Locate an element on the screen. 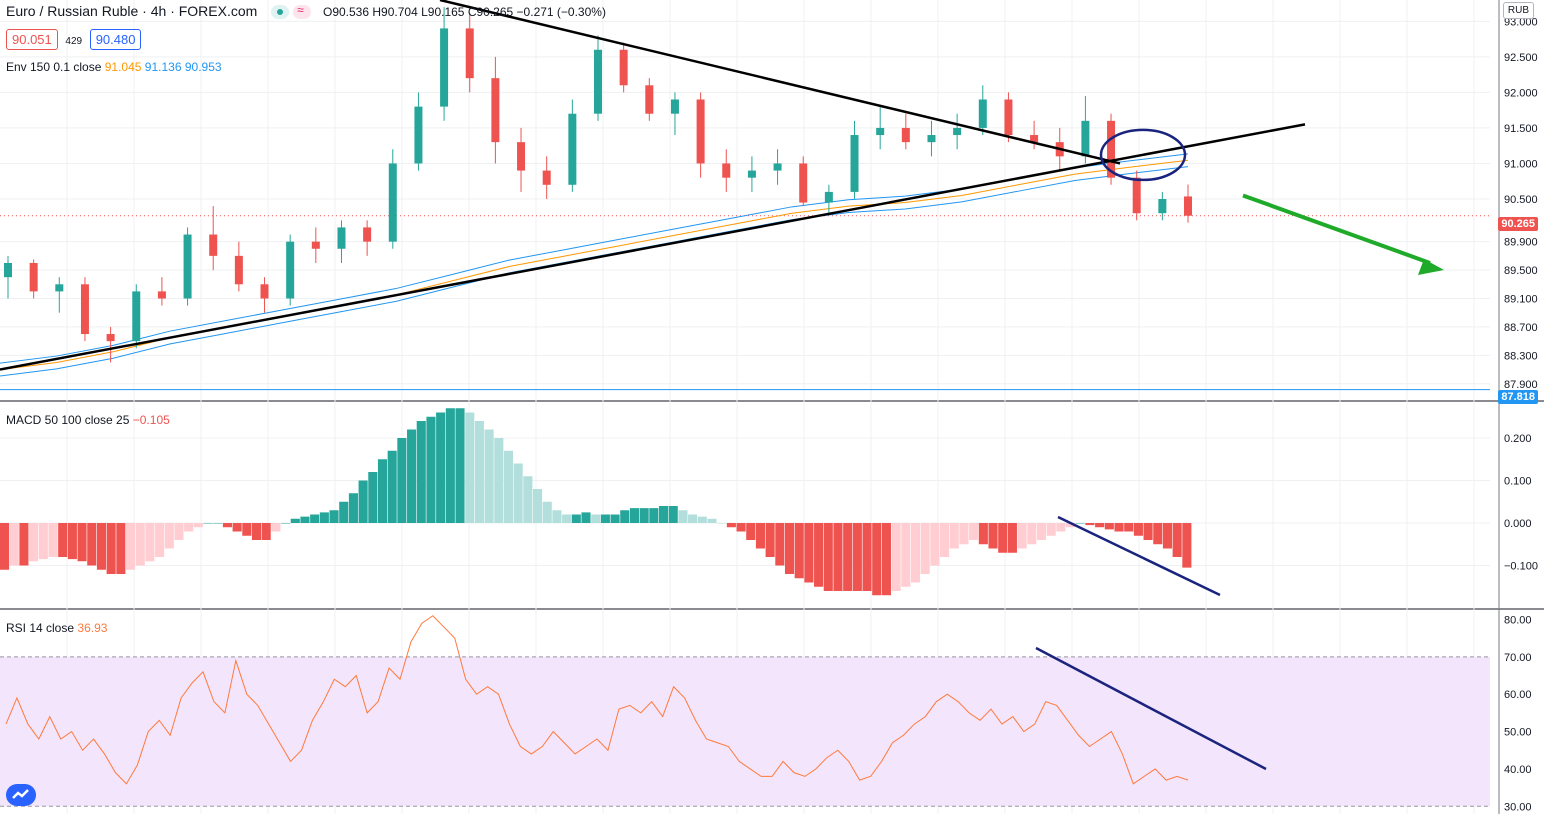  rsi-label: RSI 14 close is located at coordinates (40, 628).